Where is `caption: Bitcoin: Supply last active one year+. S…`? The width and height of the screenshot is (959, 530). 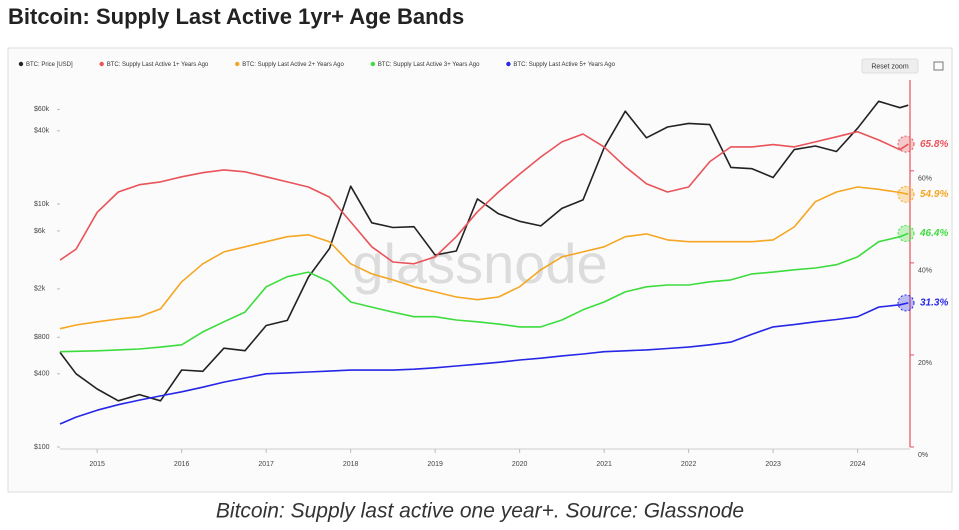 caption: Bitcoin: Supply last active one year+. S… is located at coordinates (480, 511).